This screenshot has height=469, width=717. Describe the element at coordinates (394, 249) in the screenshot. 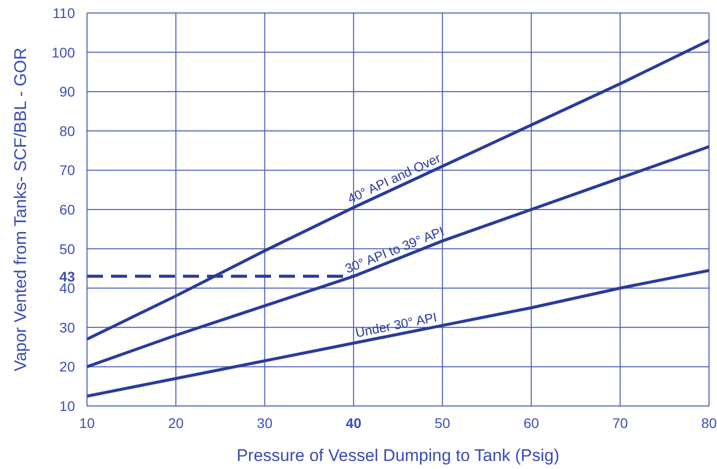

I see `text: 30° API to 39° API` at that location.